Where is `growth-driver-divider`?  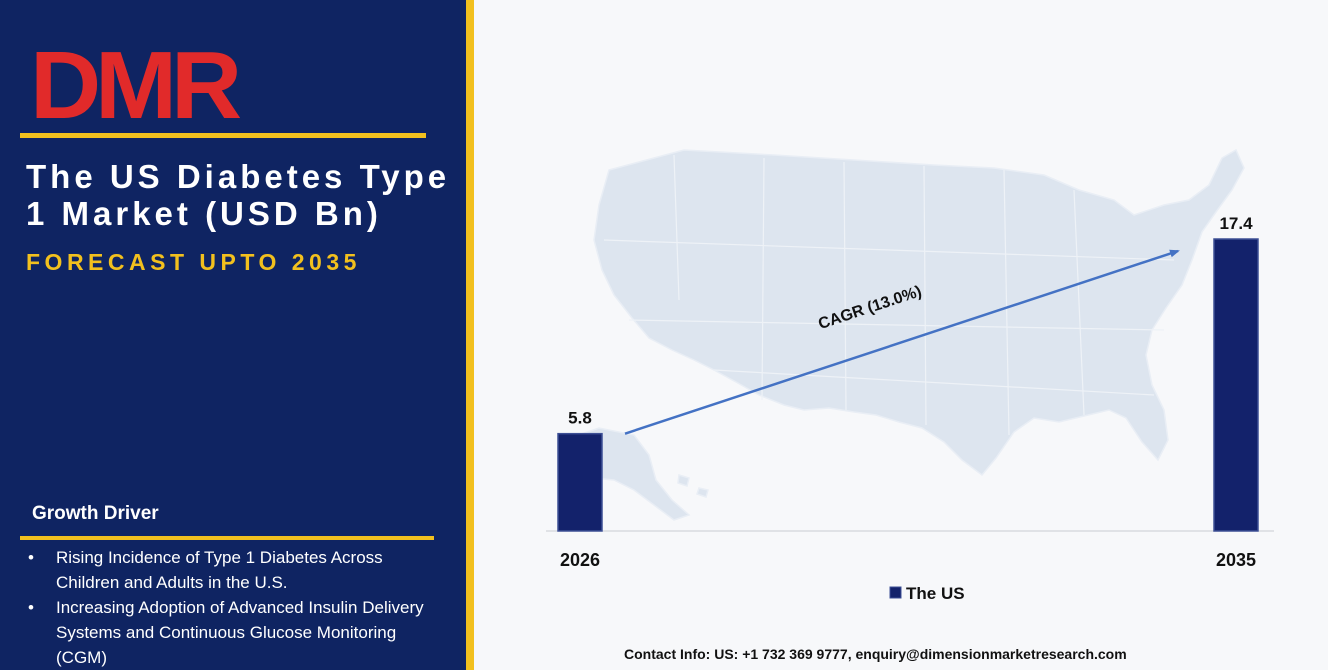
growth-driver-divider is located at coordinates (227, 538).